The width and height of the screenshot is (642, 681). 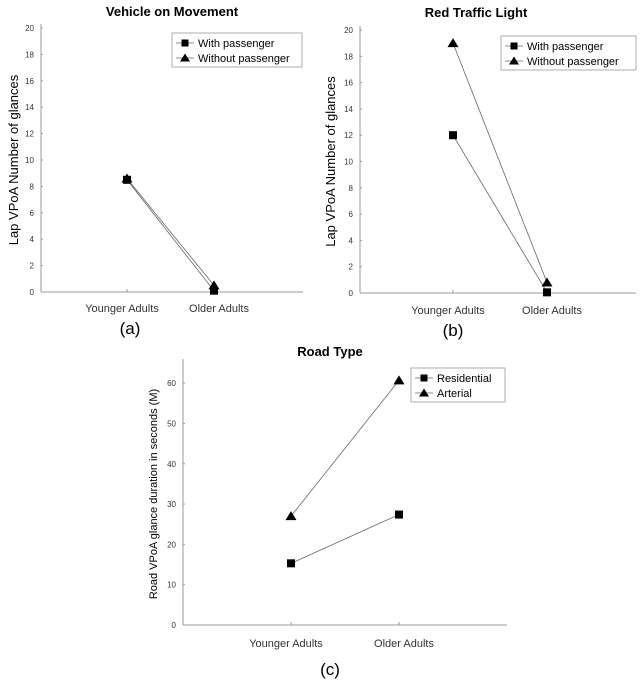 What do you see at coordinates (330, 351) in the screenshot?
I see `chart-title: Road Type` at bounding box center [330, 351].